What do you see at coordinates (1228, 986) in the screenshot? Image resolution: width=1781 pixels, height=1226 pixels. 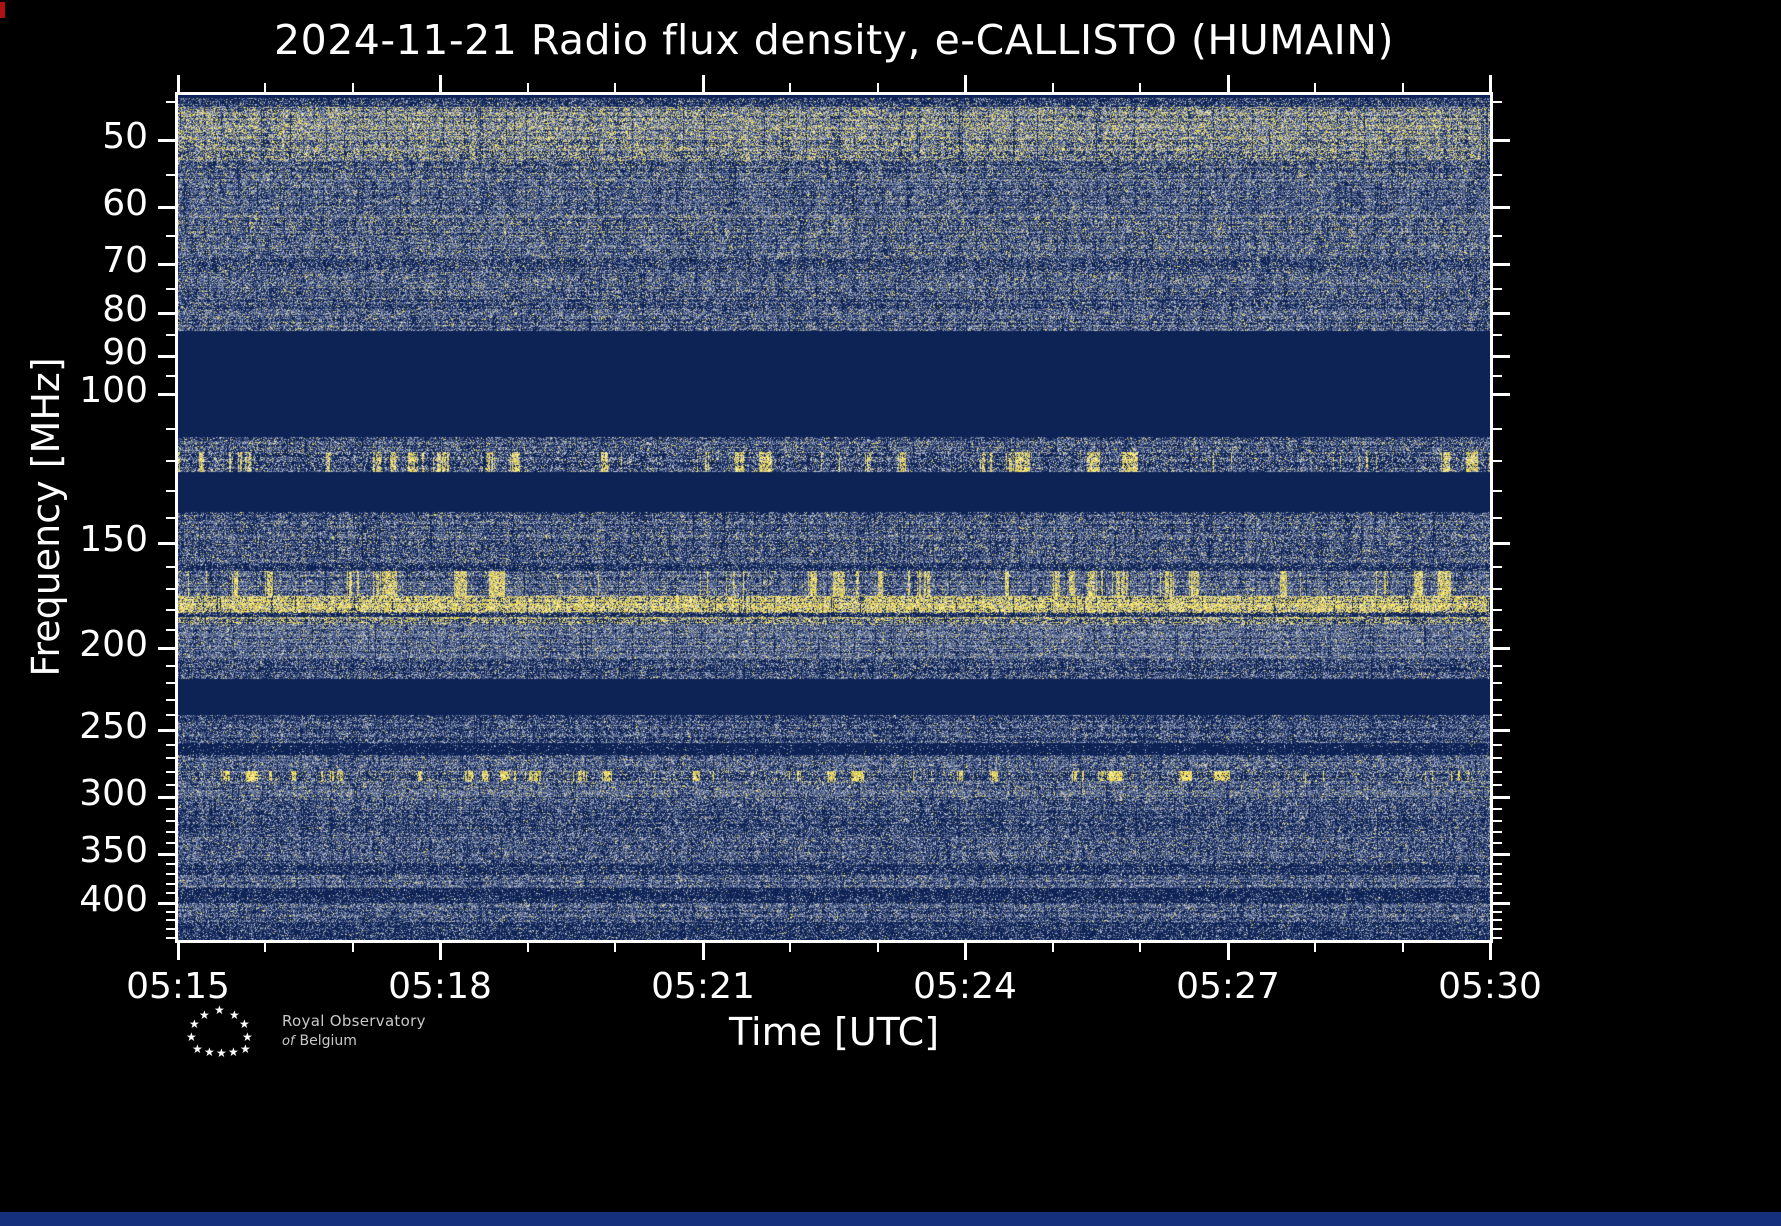 I see `x-tick-label: 05:27` at bounding box center [1228, 986].